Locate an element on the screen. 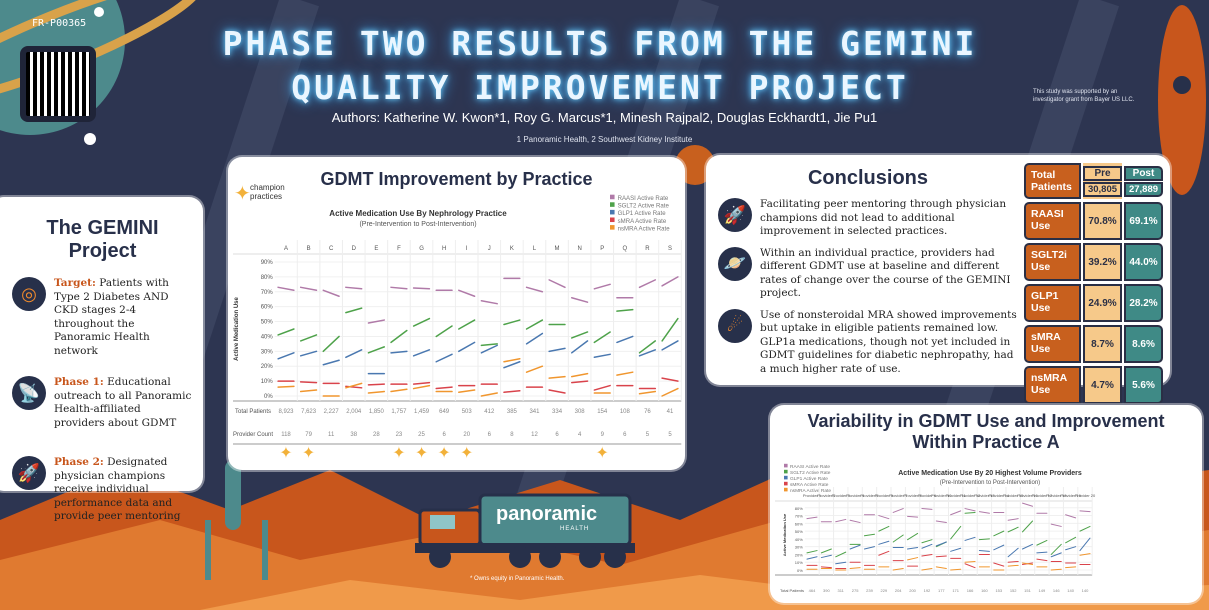 The height and width of the screenshot is (610, 1209). category-label: Provider 2 is located at coordinates (826, 495).